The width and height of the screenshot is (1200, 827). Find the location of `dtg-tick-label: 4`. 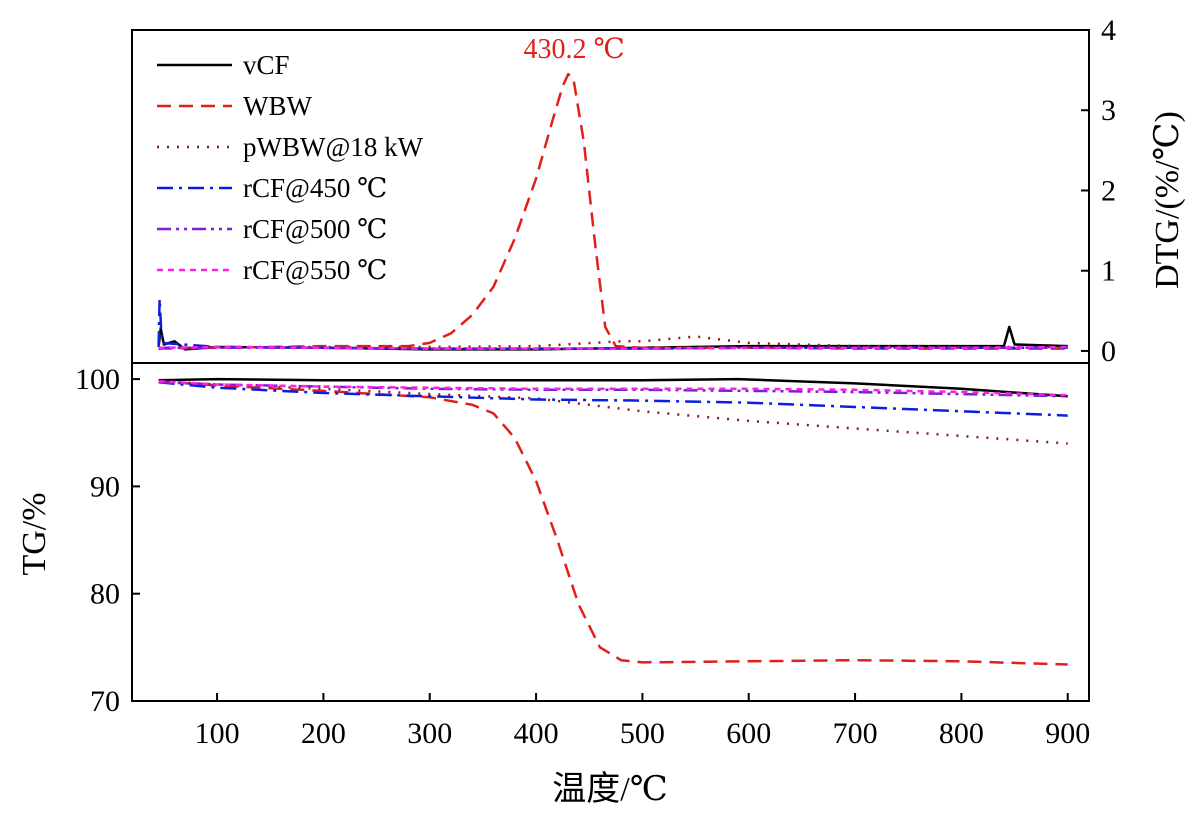

dtg-tick-label: 4 is located at coordinates (1108, 30).